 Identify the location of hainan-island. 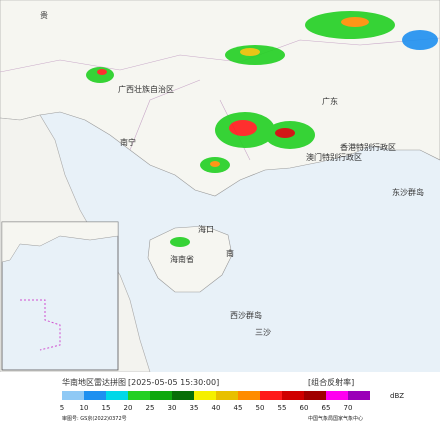
(190, 259).